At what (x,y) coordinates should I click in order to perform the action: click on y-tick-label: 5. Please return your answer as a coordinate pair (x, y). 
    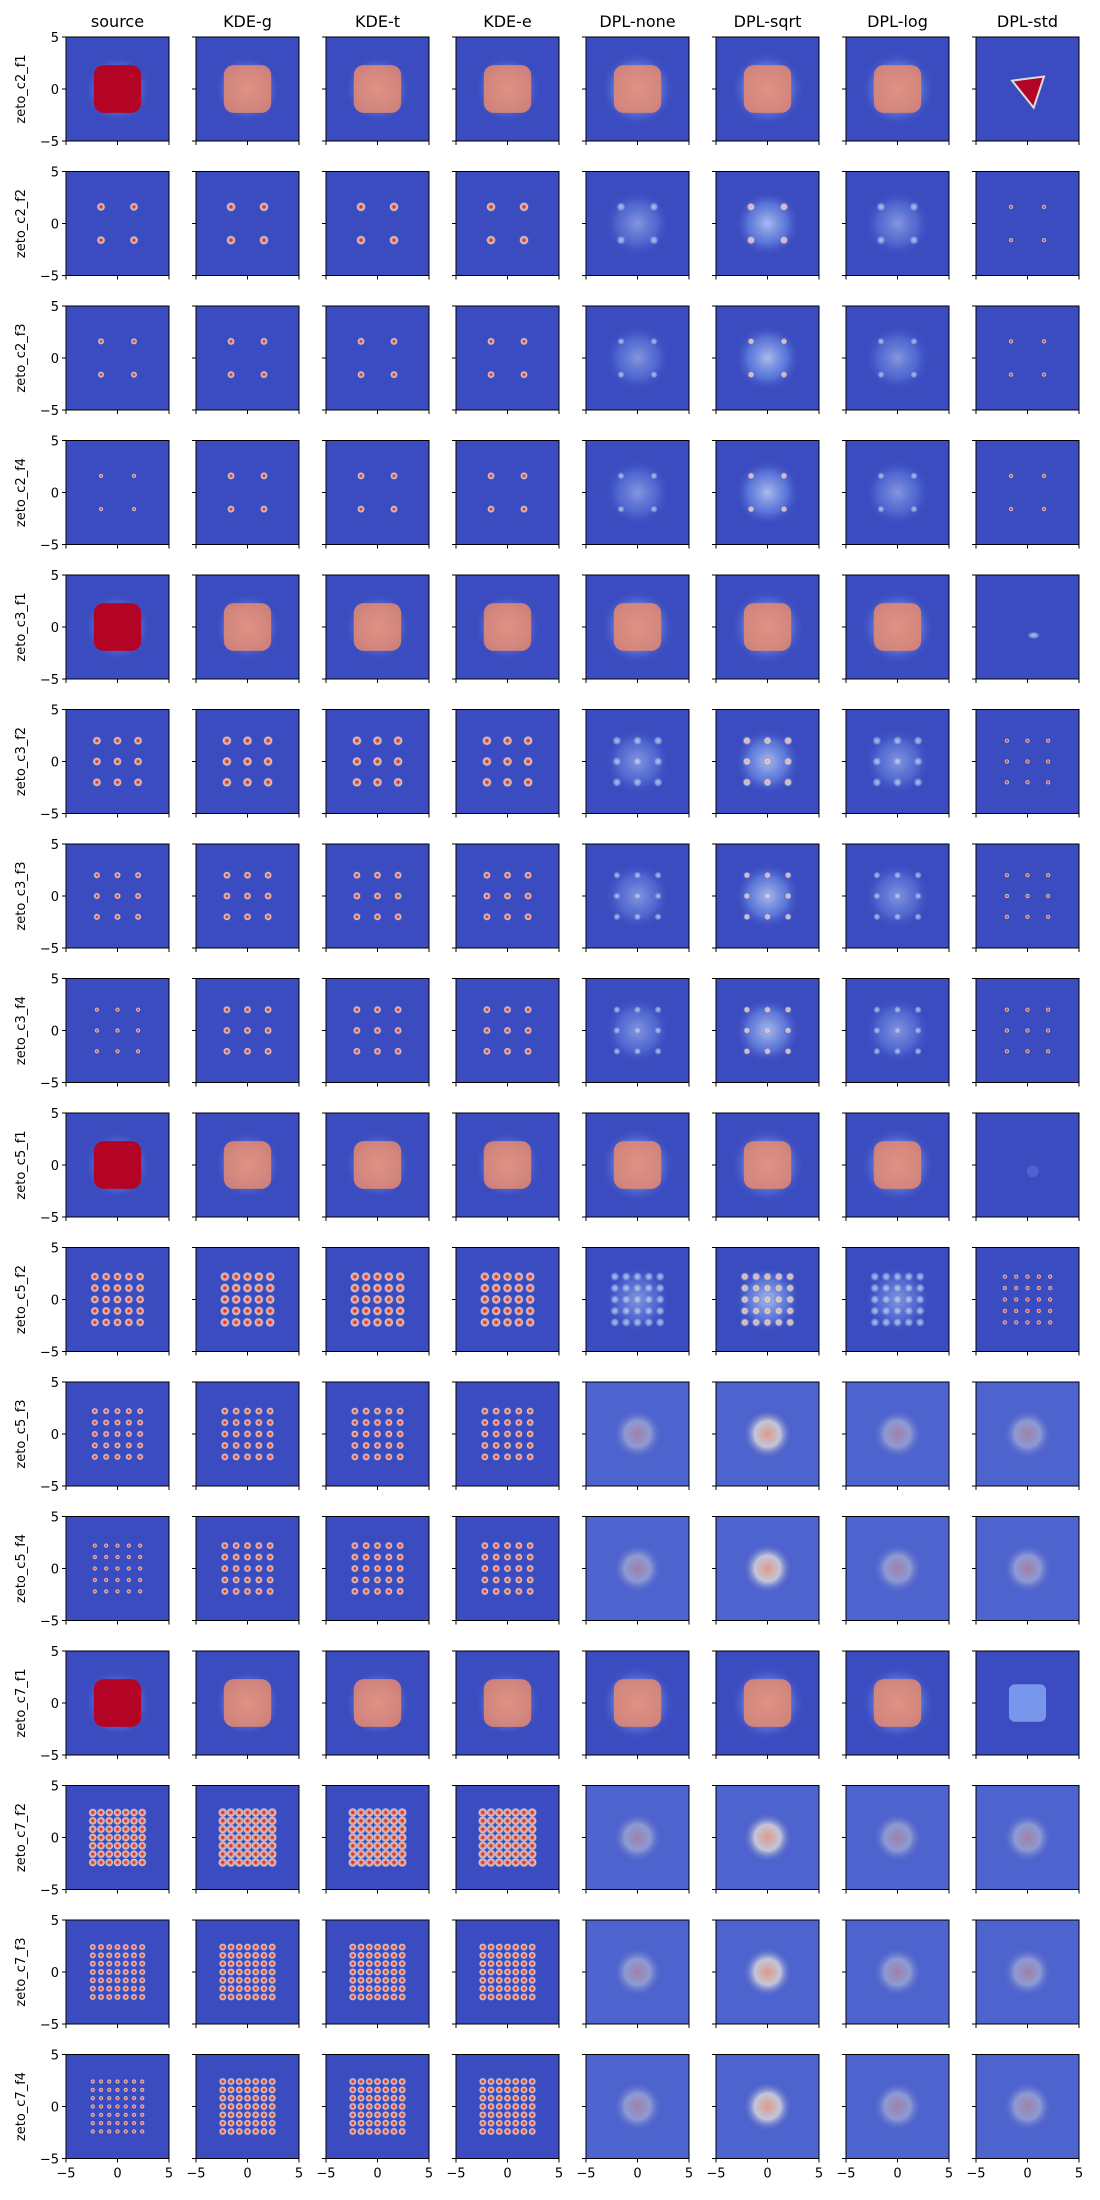
    Looking at the image, I should click on (55, 1114).